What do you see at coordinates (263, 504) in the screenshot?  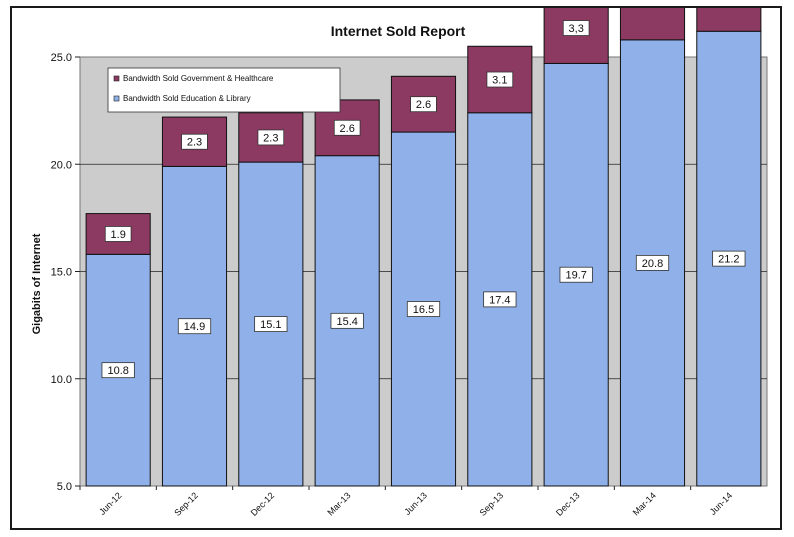 I see `x-tick-label: Dec-12` at bounding box center [263, 504].